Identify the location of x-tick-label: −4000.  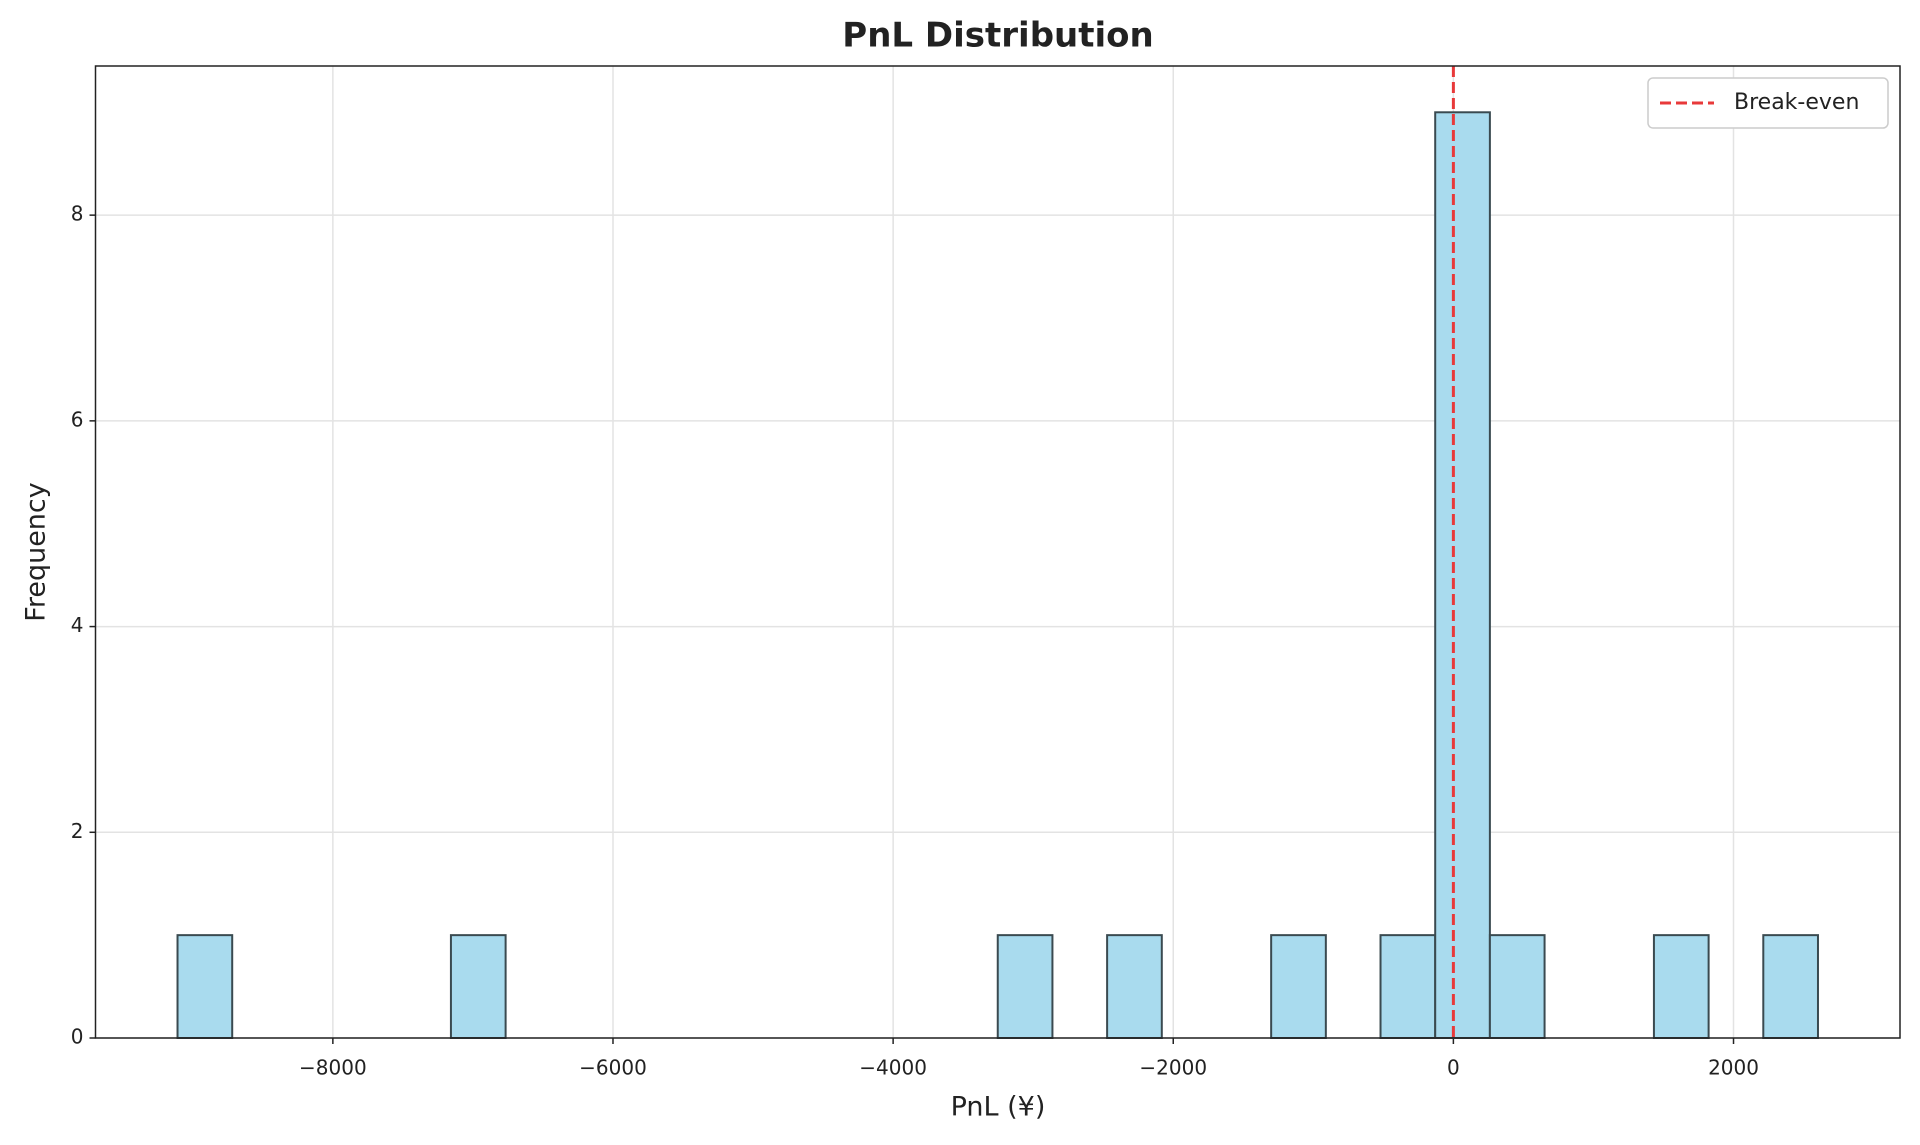
(893, 1068).